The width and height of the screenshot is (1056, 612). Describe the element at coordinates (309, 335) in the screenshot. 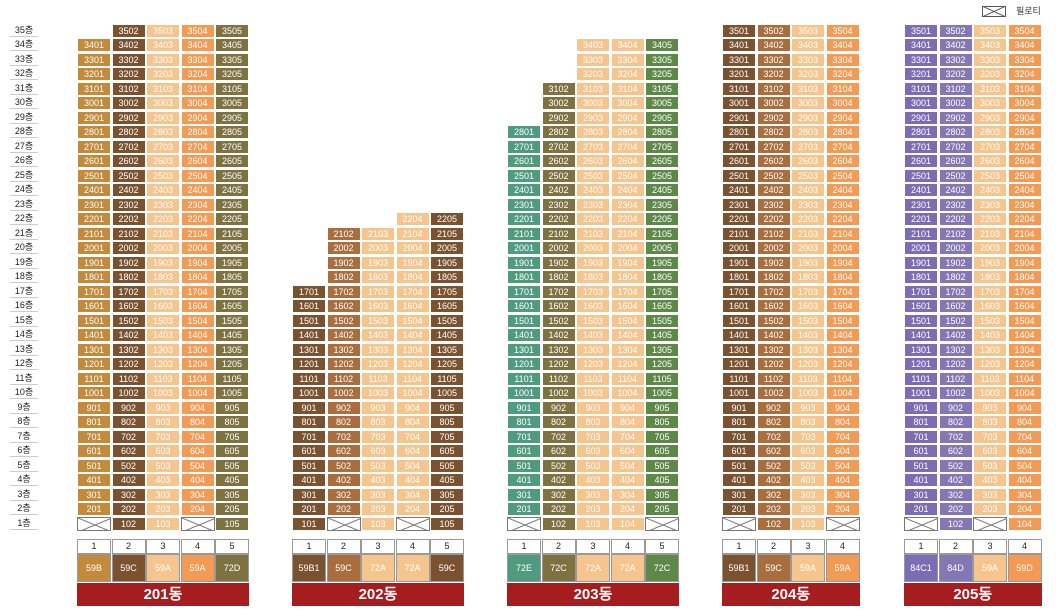

I see `unit-cell: 1401` at that location.